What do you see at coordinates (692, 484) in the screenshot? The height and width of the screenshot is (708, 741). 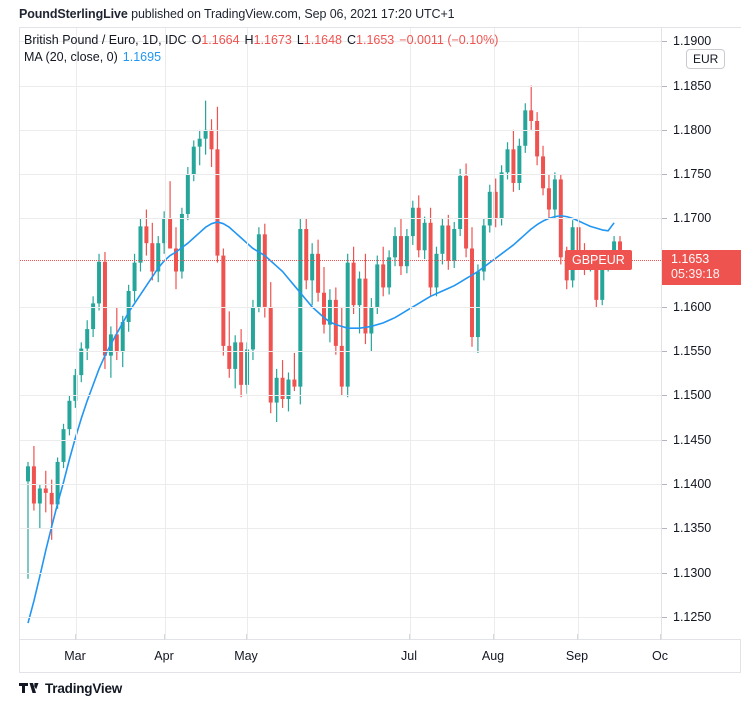 I see `price-axis-label: 1.1400` at bounding box center [692, 484].